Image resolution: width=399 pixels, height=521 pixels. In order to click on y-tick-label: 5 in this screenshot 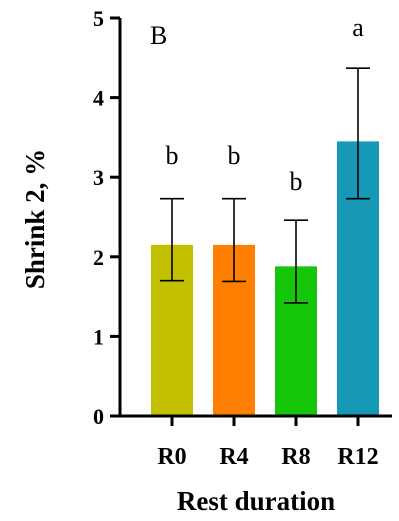, I will do `click(98, 18)`.